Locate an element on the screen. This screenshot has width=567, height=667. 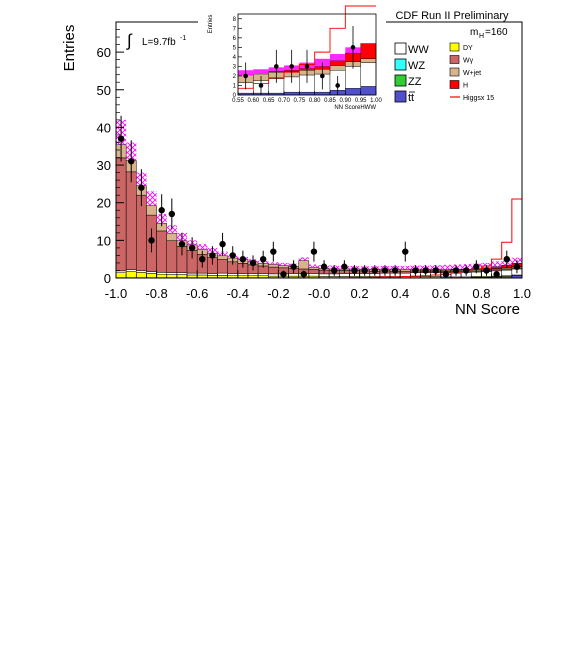
legend-label-Wgamma: Wγ is located at coordinates (468, 61).